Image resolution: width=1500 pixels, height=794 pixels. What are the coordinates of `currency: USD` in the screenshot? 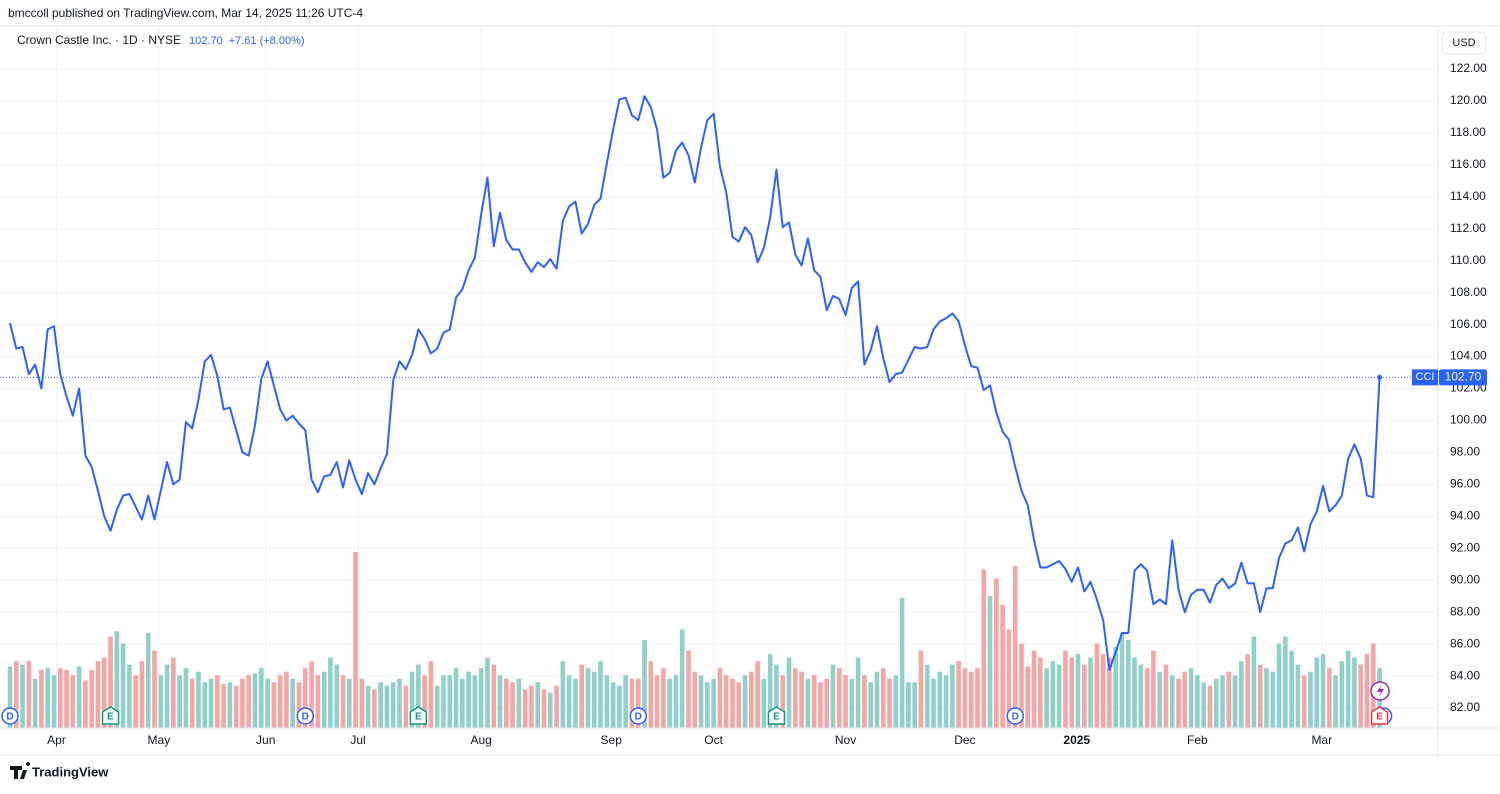 It's located at (1463, 43).